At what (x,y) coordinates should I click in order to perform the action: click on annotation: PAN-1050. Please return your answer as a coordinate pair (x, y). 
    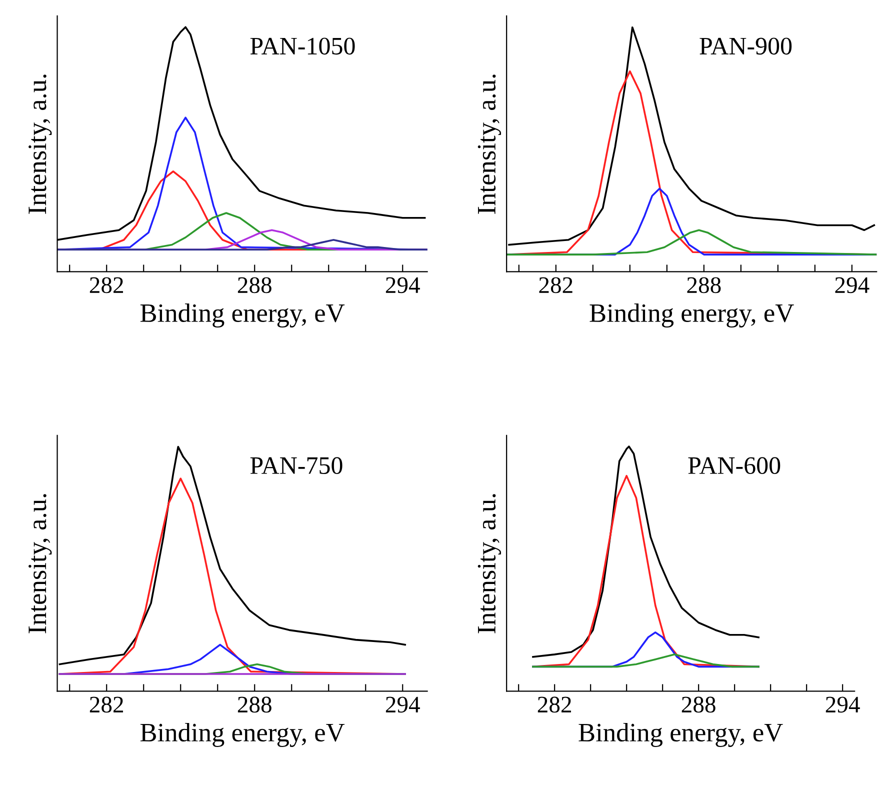
    Looking at the image, I should click on (302, 46).